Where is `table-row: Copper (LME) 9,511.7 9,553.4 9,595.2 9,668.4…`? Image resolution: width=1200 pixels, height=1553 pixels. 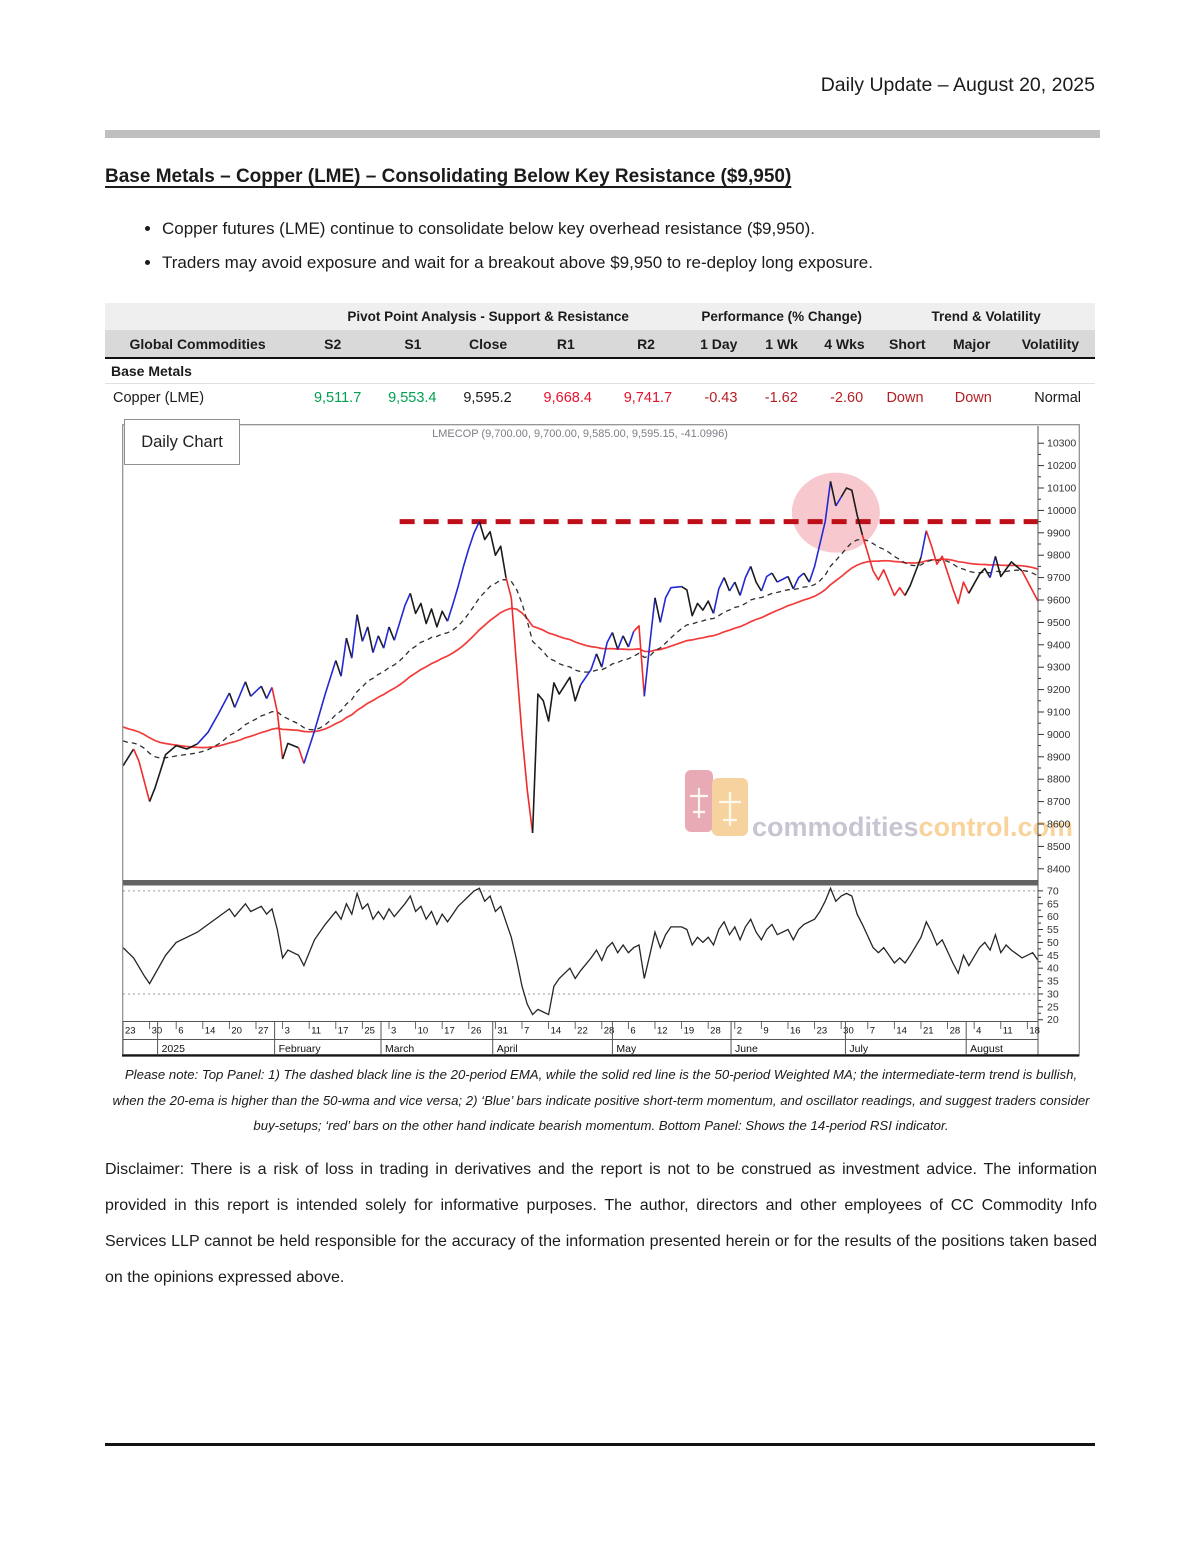
table-row: Copper (LME) 9,511.7 9,553.4 9,595.2 9,668.4… is located at coordinates (600, 398).